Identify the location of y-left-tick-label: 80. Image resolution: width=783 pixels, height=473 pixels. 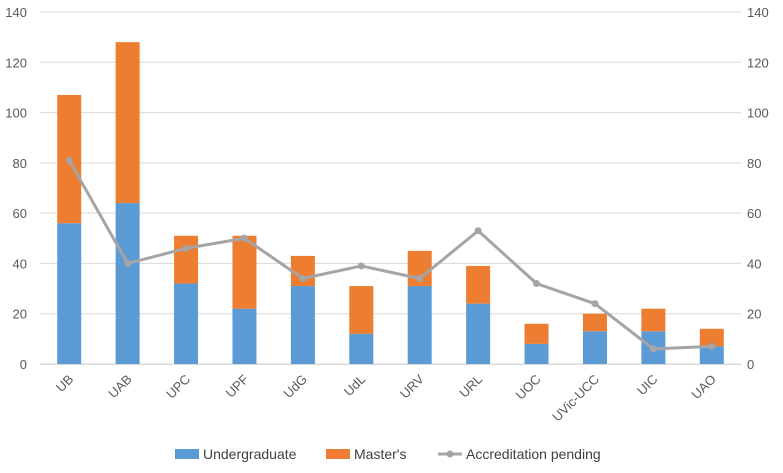
(20, 163).